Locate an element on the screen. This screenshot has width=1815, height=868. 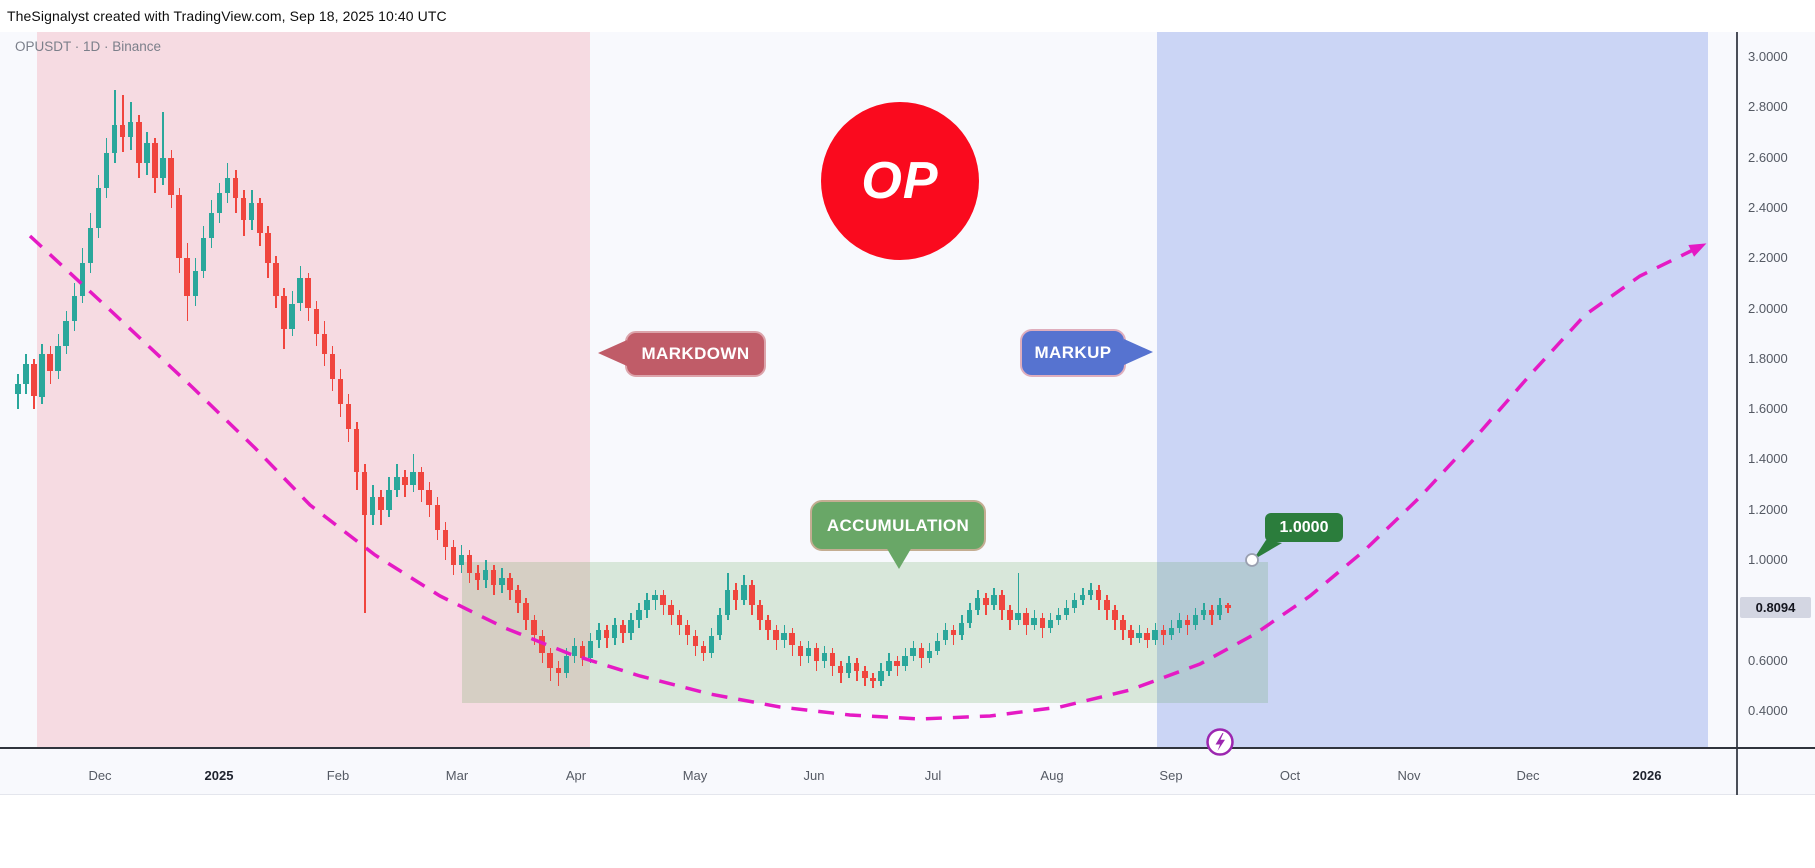
markup-bubble-tail-right is located at coordinates (1138, 352).